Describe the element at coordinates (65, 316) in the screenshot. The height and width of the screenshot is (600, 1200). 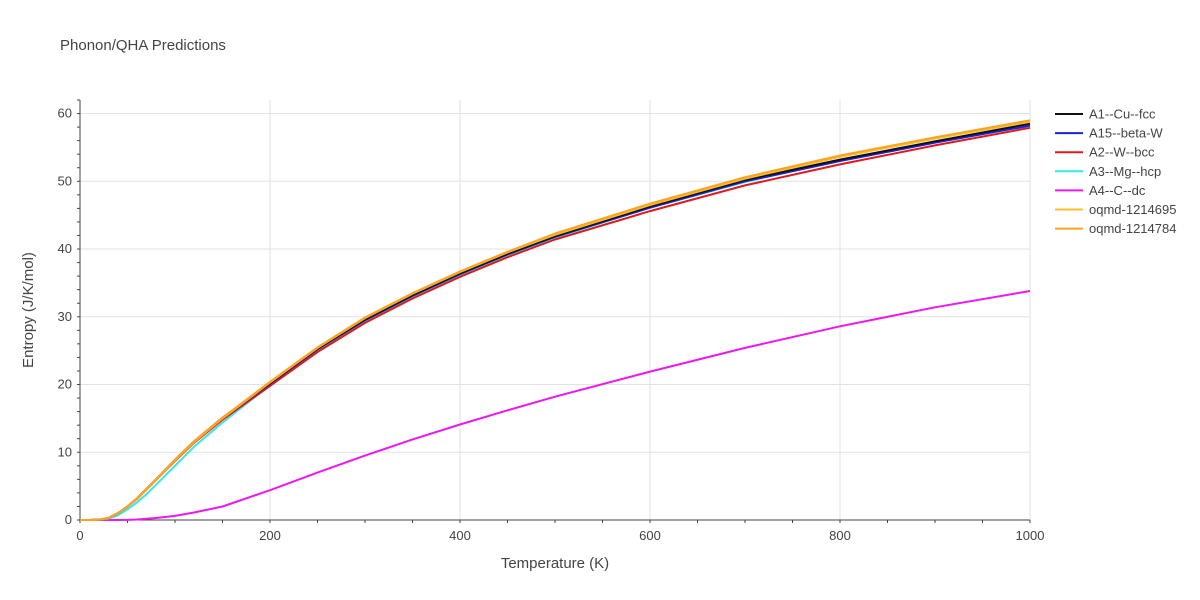
I see `y-tick-label-3: 30` at that location.